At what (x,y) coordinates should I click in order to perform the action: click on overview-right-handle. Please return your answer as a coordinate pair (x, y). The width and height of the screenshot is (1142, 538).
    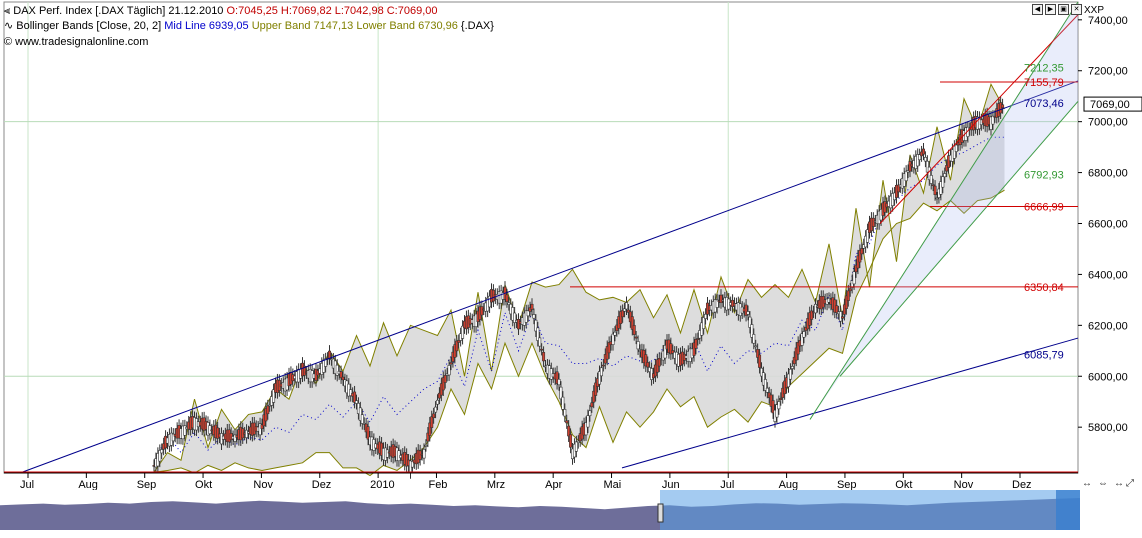
    Looking at the image, I should click on (1068, 510).